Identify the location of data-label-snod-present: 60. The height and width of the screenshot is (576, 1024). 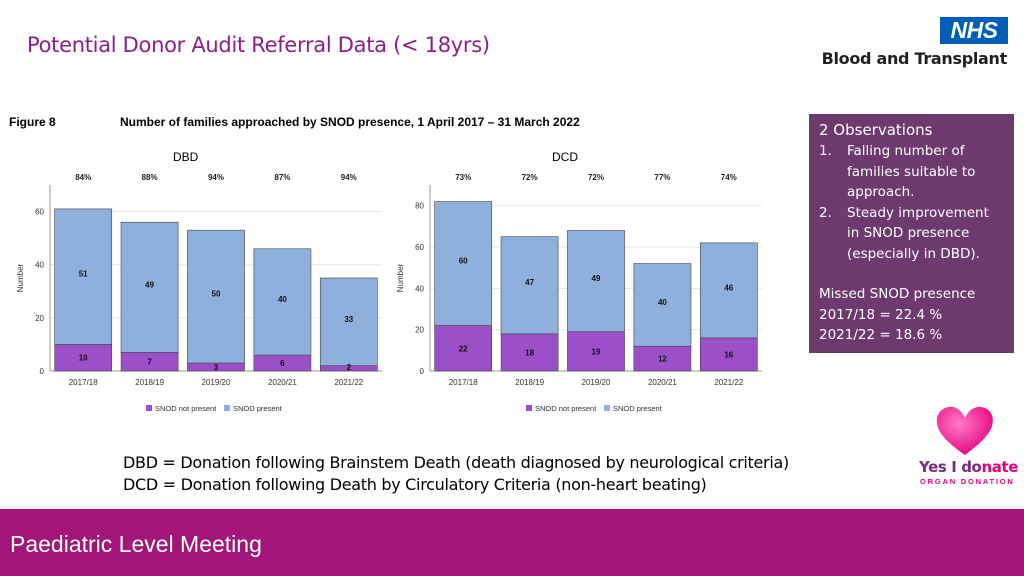
(463, 261).